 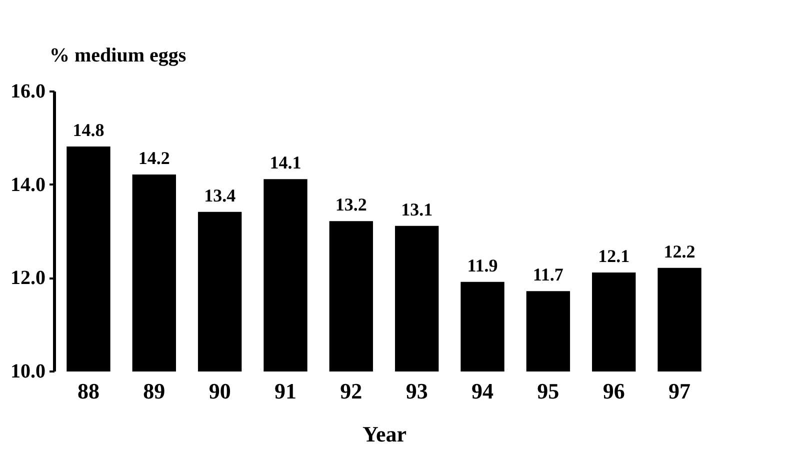 I want to click on data-label: 11.9, so click(x=482, y=265).